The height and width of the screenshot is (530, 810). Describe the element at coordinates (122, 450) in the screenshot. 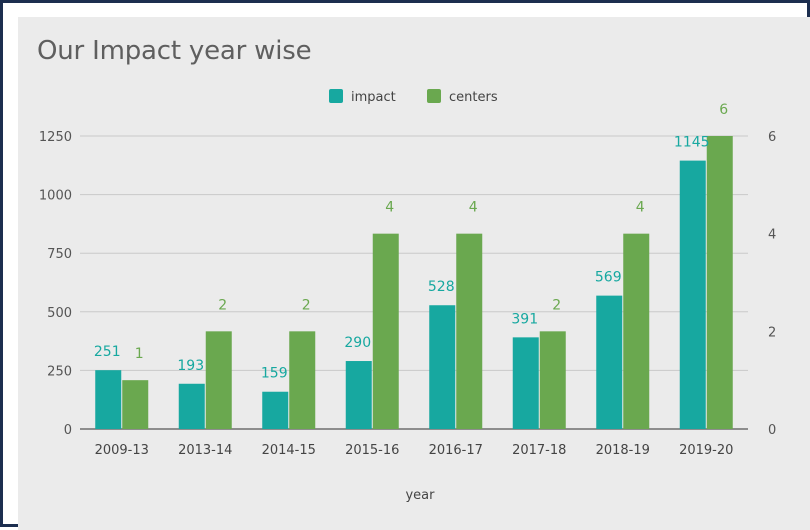

I see `x-tick-label: 2009-13` at that location.